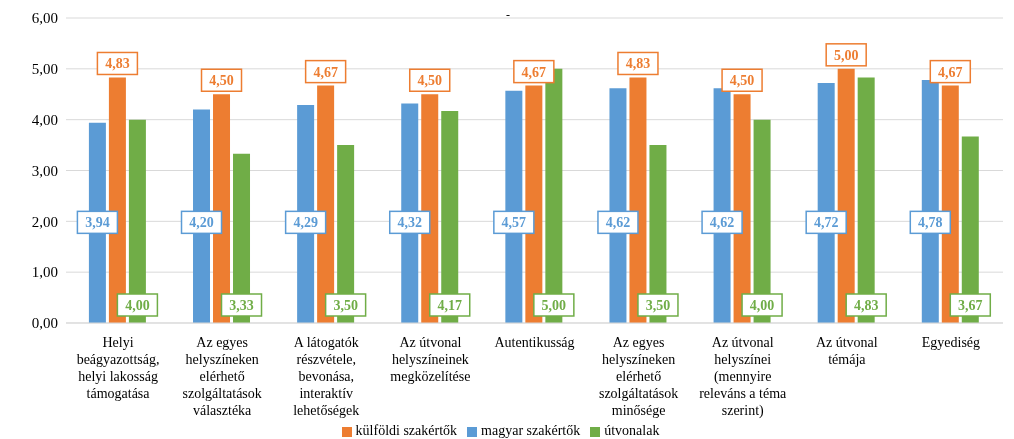  I want to click on data-label: 4,72, so click(826, 223).